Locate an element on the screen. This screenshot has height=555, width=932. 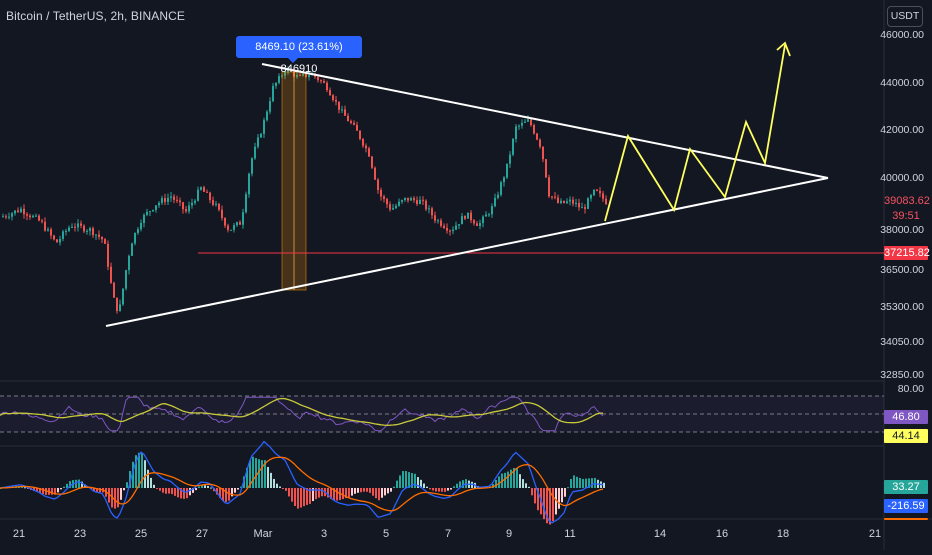
price-axis-label: 32850.00 is located at coordinates (902, 375).